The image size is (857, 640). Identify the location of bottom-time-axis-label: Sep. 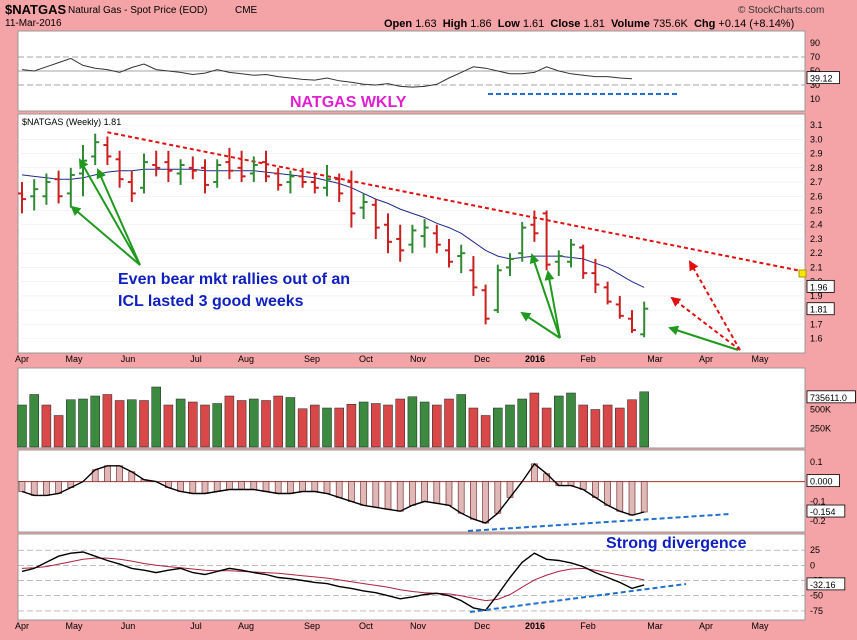
(312, 626).